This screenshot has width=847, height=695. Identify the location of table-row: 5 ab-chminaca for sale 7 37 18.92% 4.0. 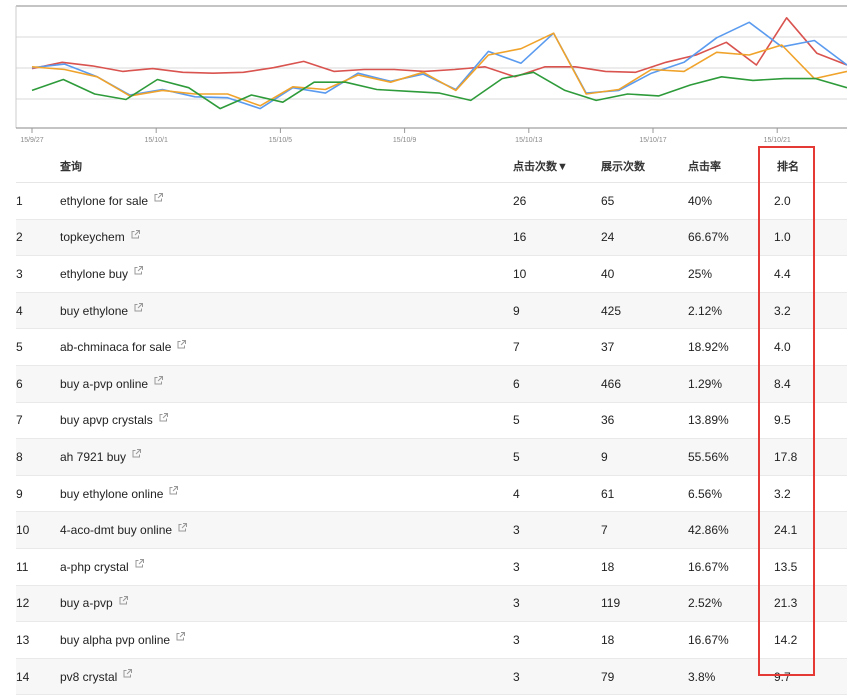
(431, 347).